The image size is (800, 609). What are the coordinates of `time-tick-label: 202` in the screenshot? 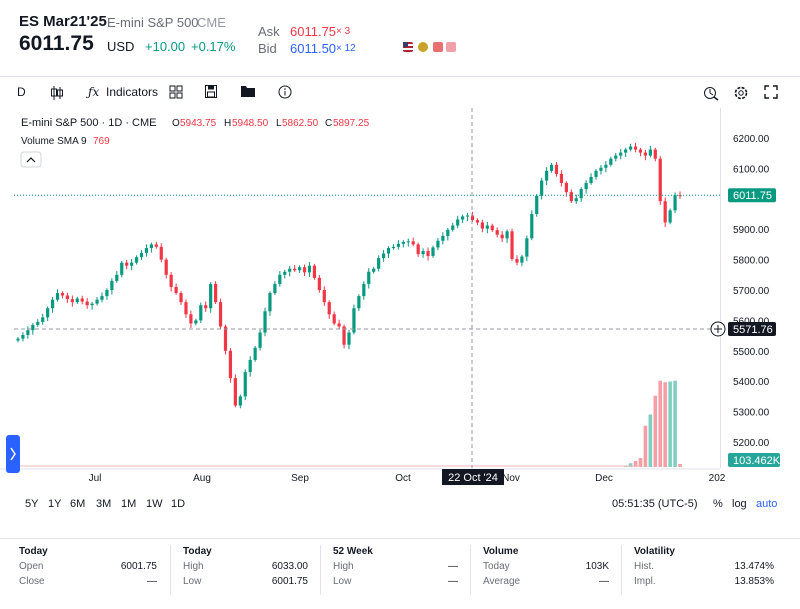 It's located at (717, 478).